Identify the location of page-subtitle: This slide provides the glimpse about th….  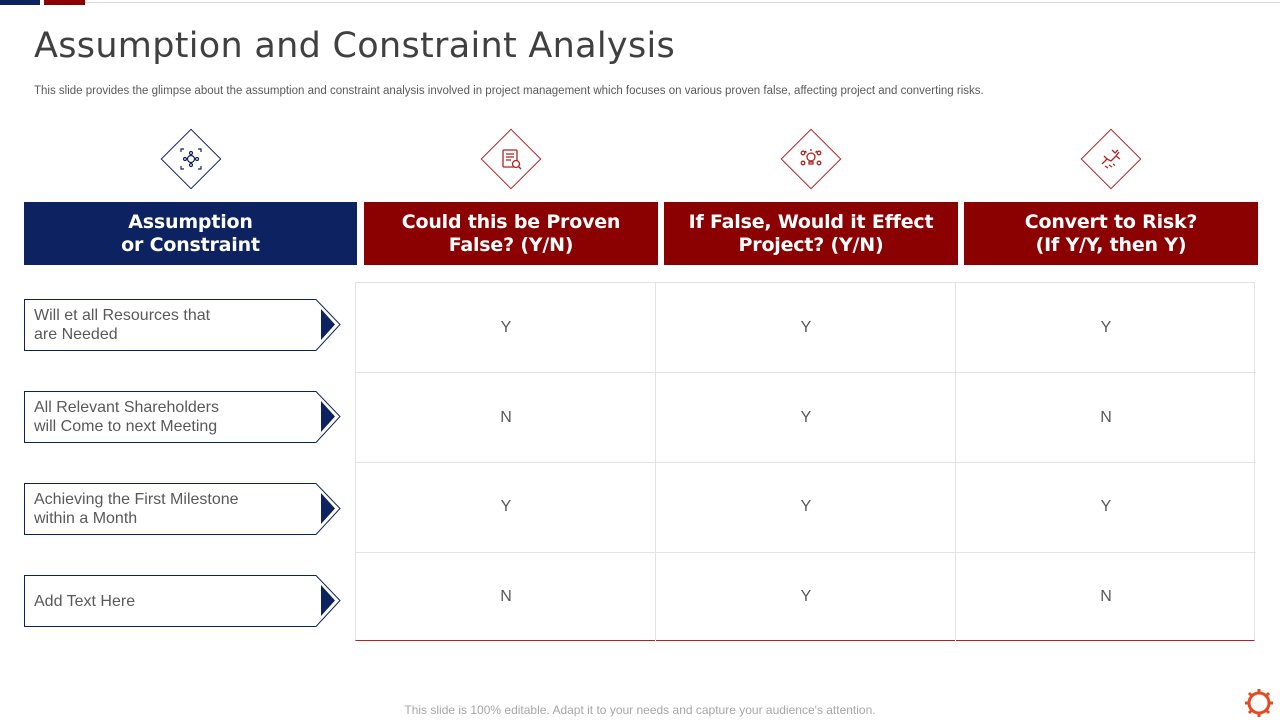
(509, 91).